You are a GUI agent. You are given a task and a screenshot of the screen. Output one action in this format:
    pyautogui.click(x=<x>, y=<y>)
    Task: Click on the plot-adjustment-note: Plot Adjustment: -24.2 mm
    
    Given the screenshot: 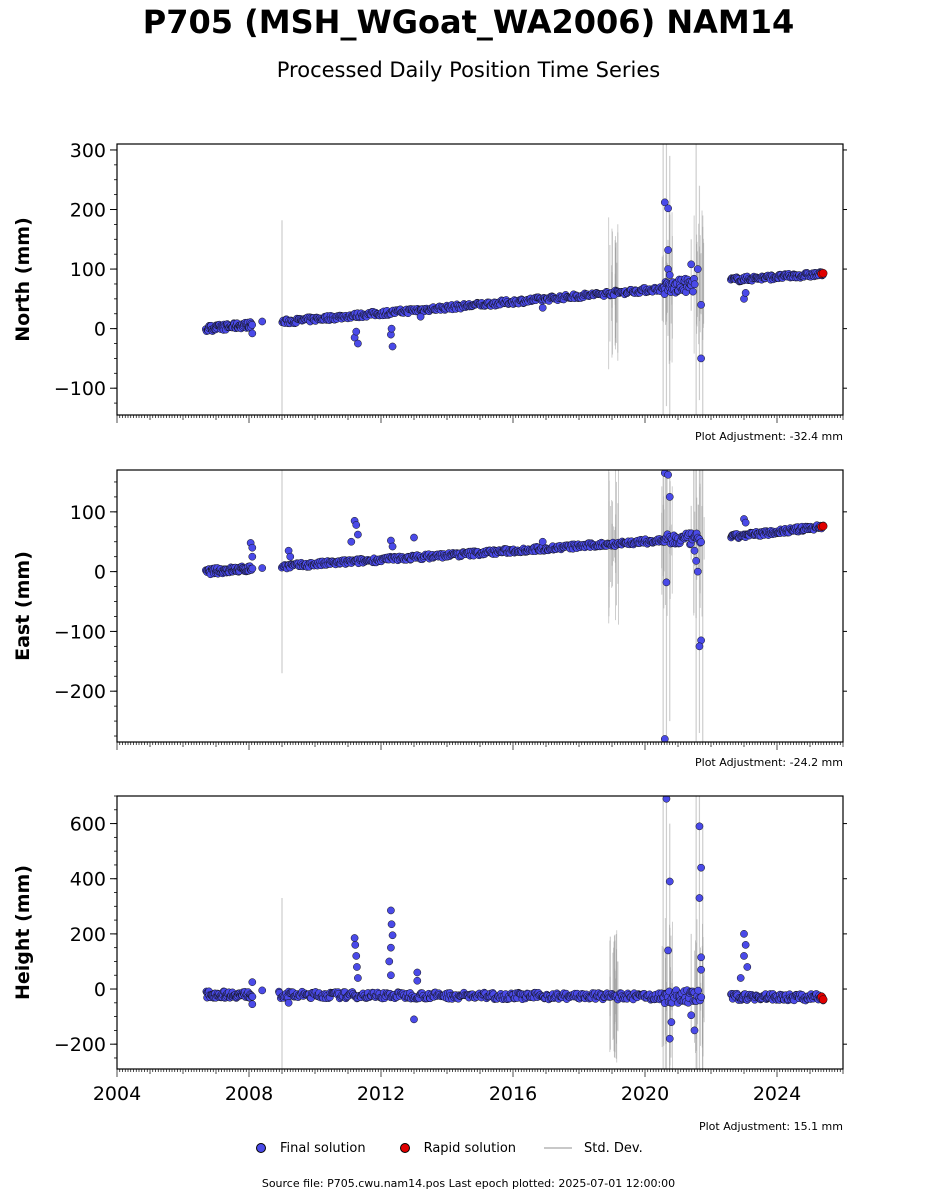 What is the action you would take?
    pyautogui.click(x=769, y=762)
    